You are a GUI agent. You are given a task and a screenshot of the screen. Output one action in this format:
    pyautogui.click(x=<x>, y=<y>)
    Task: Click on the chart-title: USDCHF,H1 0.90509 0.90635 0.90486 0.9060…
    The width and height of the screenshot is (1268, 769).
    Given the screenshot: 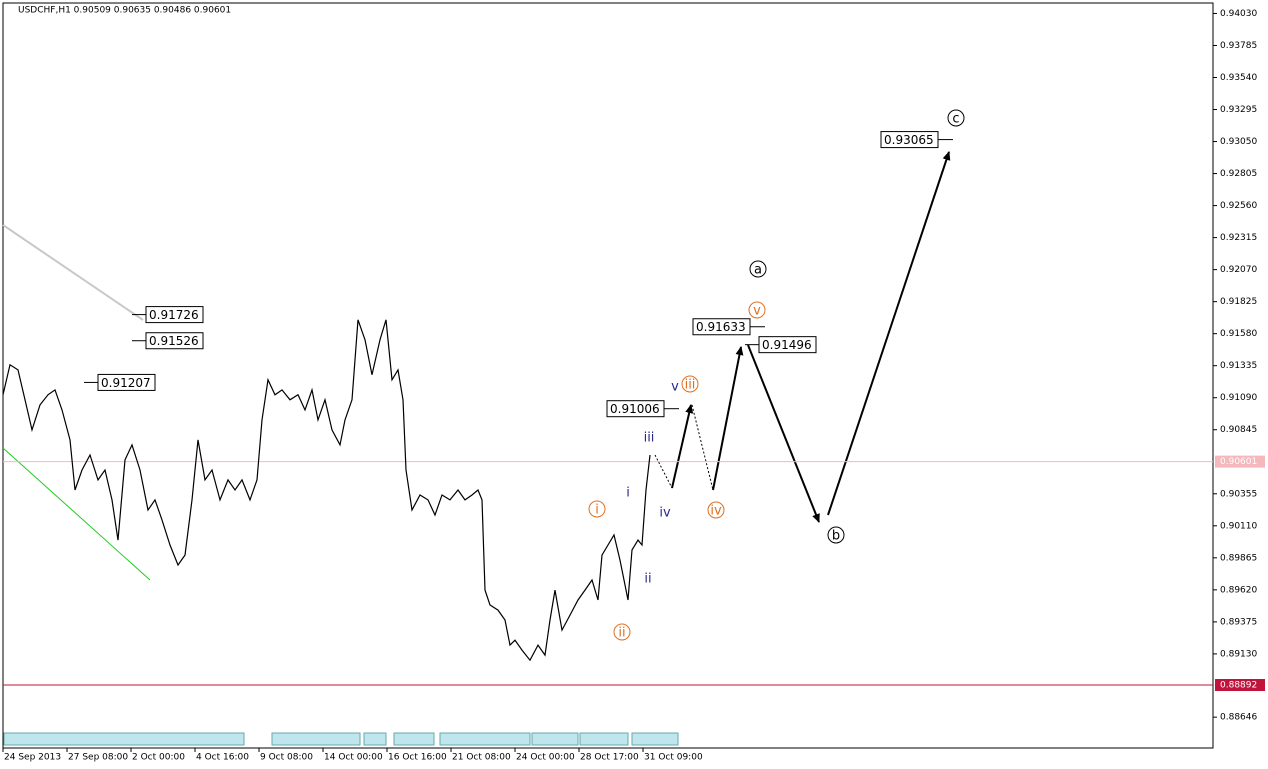 What is the action you would take?
    pyautogui.click(x=124, y=11)
    